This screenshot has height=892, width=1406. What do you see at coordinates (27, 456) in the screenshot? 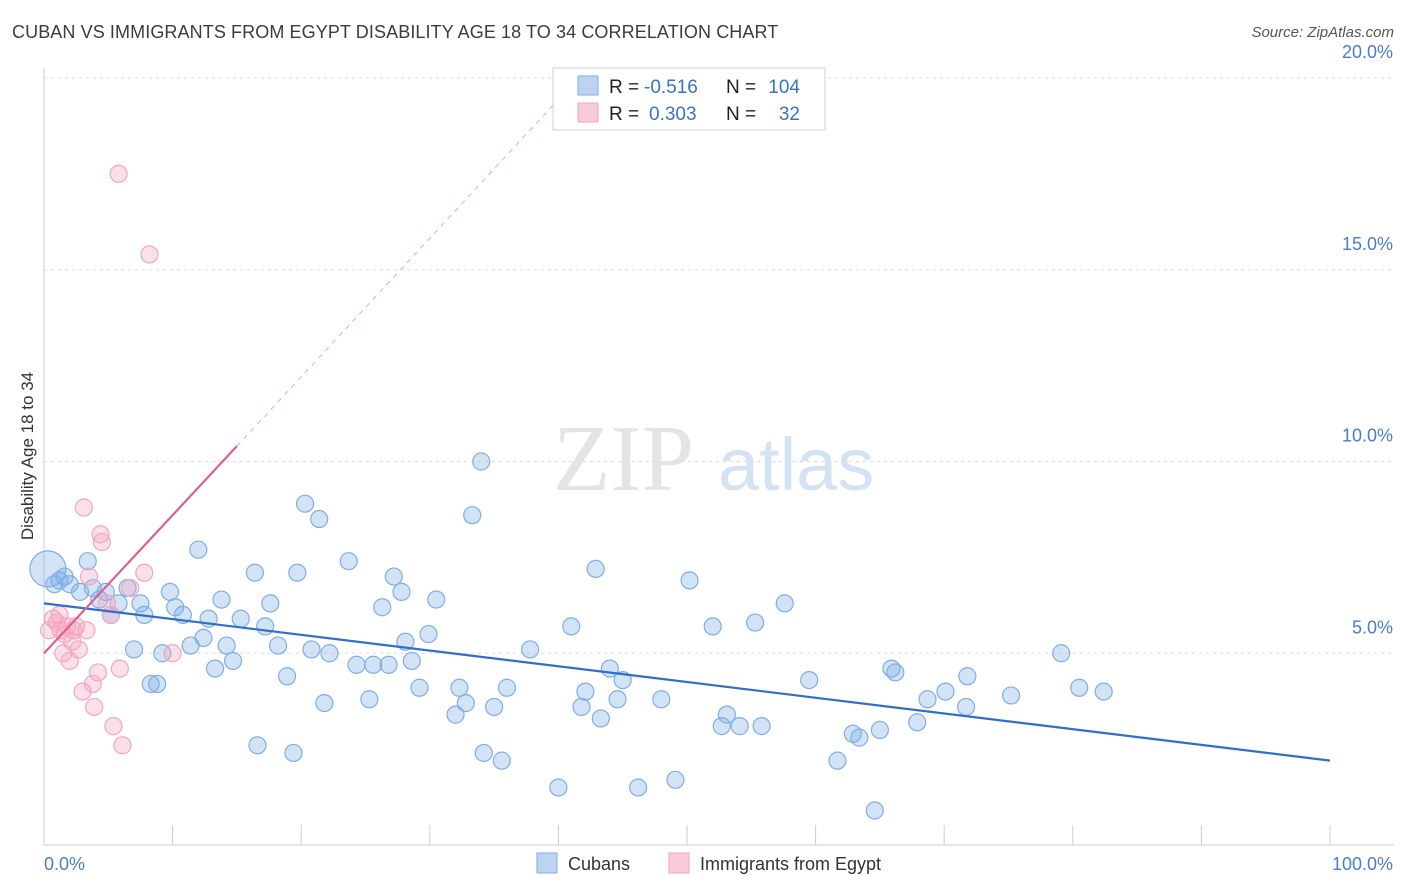
I see `y-axis-title: Disability Age 18 to 34` at bounding box center [27, 456].